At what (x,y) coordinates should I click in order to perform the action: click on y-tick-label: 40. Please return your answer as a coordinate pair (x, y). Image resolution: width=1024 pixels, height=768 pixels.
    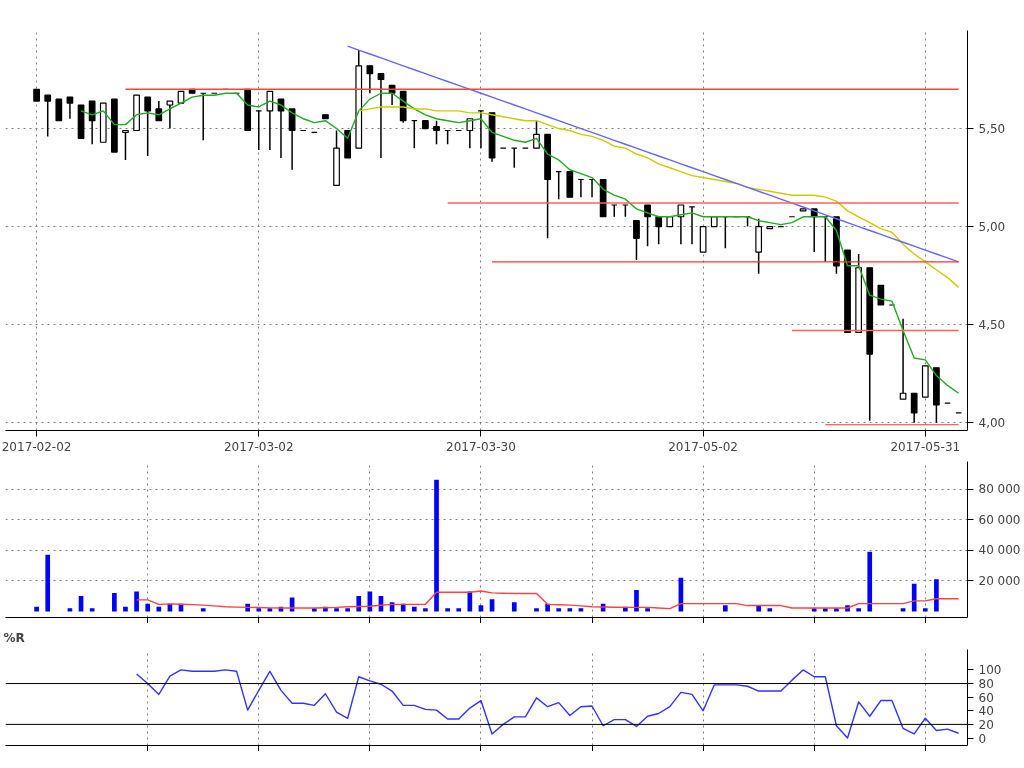
    Looking at the image, I should click on (986, 711).